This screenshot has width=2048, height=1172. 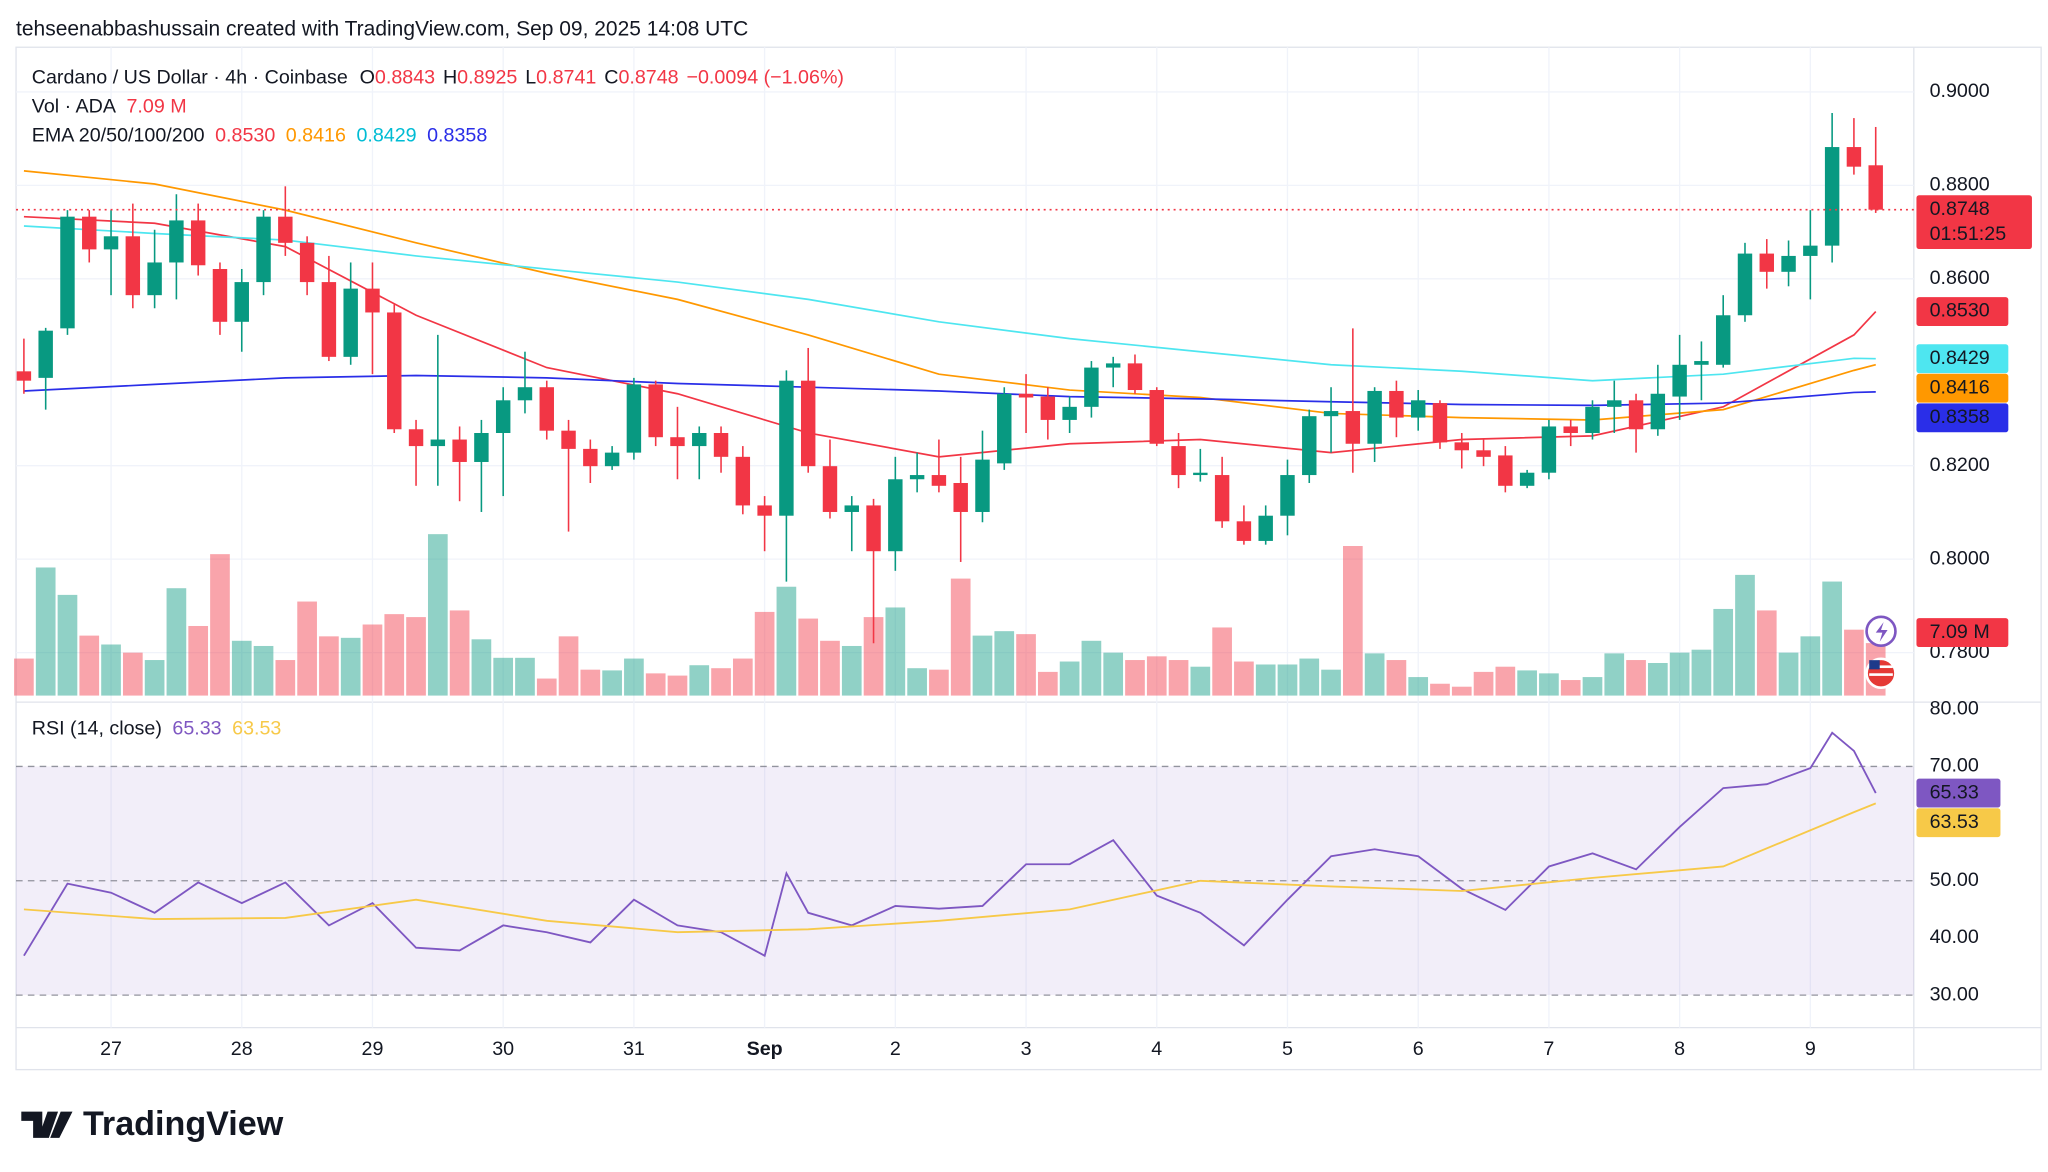 What do you see at coordinates (765, 1049) in the screenshot?
I see `x-tick-label: Sep` at bounding box center [765, 1049].